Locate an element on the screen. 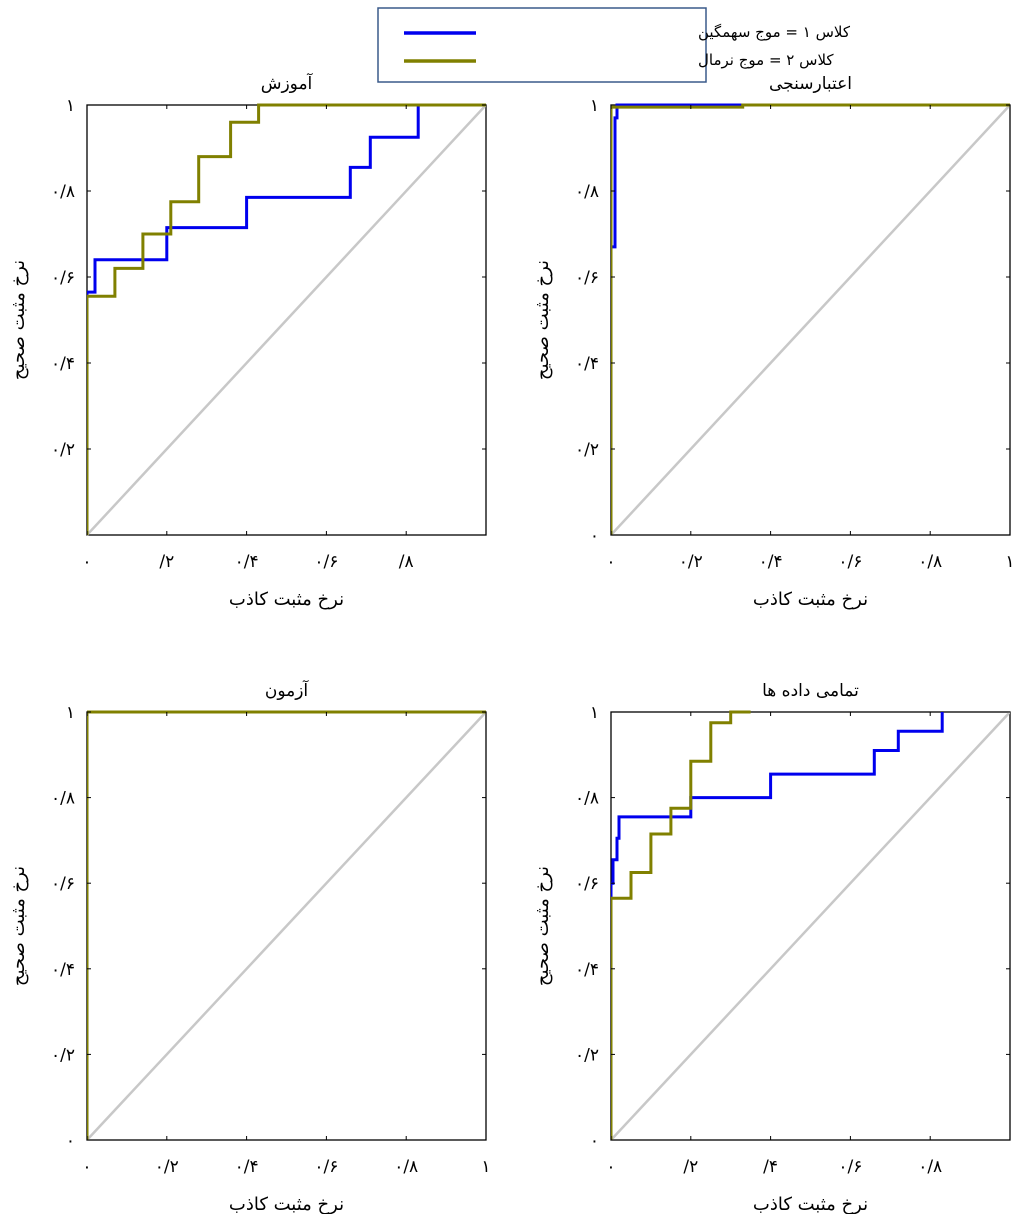 This screenshot has width=1016, height=1214. x-tick-label: /۸ is located at coordinates (406, 562).